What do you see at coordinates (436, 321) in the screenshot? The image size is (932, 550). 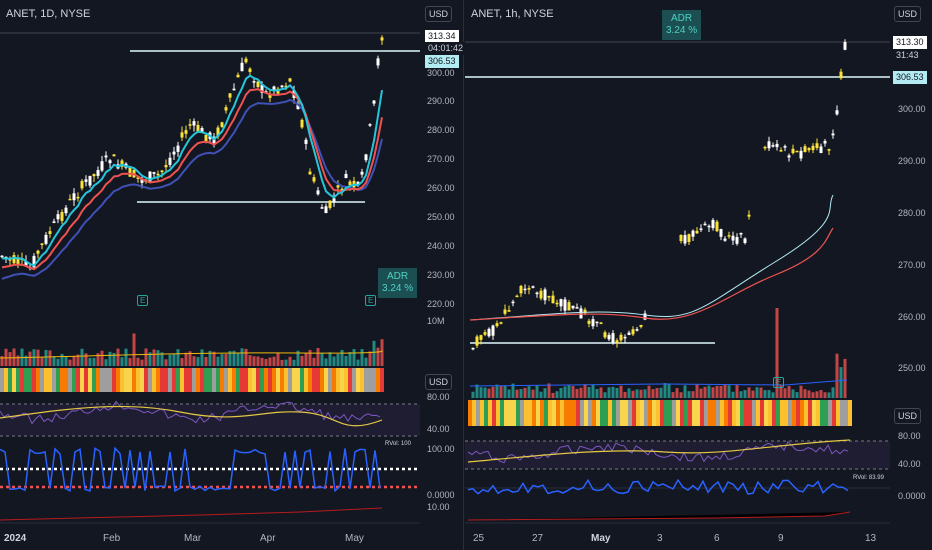 I see `daily-volume-tick: 10M` at bounding box center [436, 321].